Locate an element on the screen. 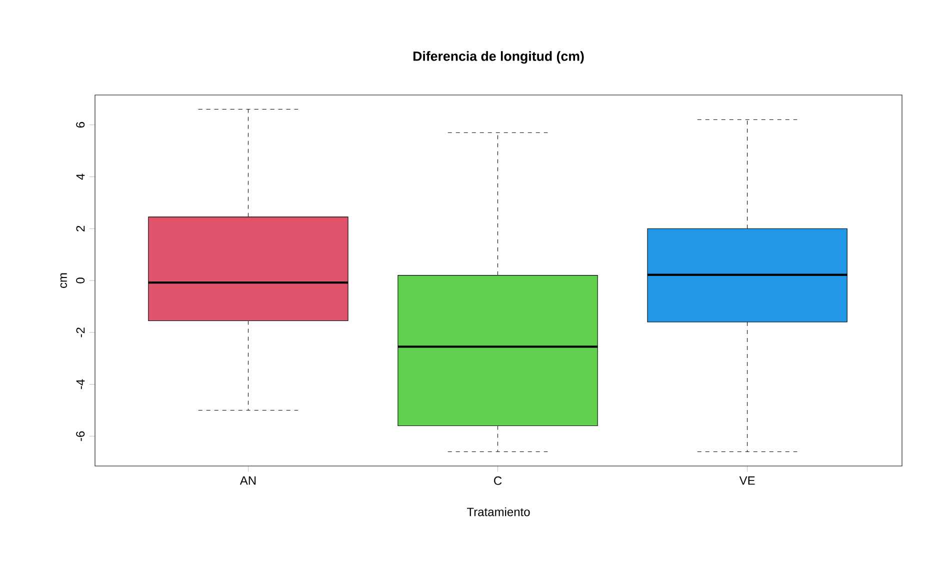 This screenshot has height=565, width=938. y-tick-label: 0 is located at coordinates (80, 281).